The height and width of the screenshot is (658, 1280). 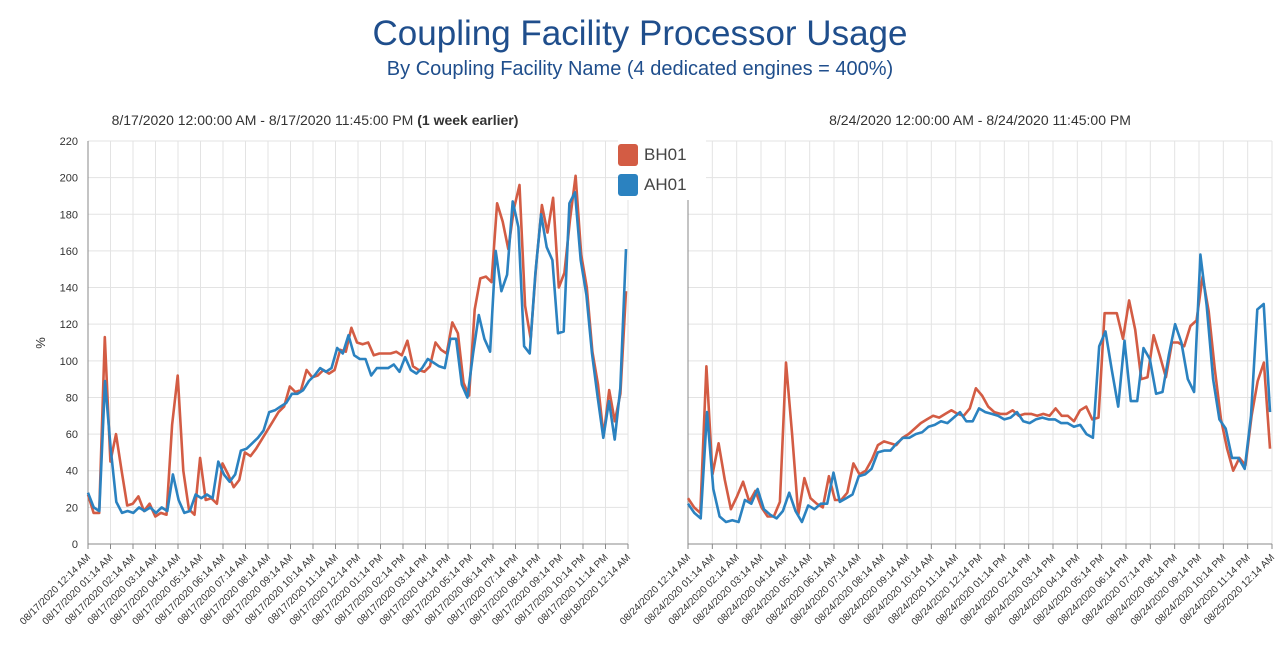 I want to click on y-tick-label: 120, so click(x=69, y=325).